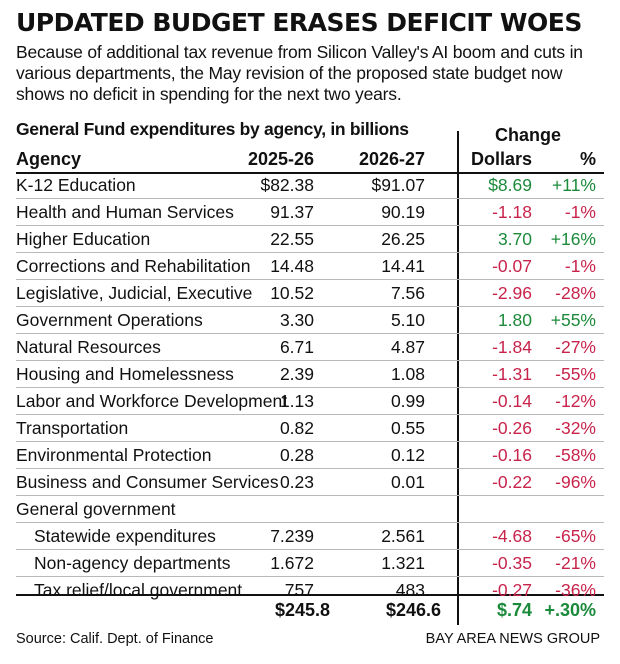  Describe the element at coordinates (512, 401) in the screenshot. I see `change-dollars: -0.14` at that location.